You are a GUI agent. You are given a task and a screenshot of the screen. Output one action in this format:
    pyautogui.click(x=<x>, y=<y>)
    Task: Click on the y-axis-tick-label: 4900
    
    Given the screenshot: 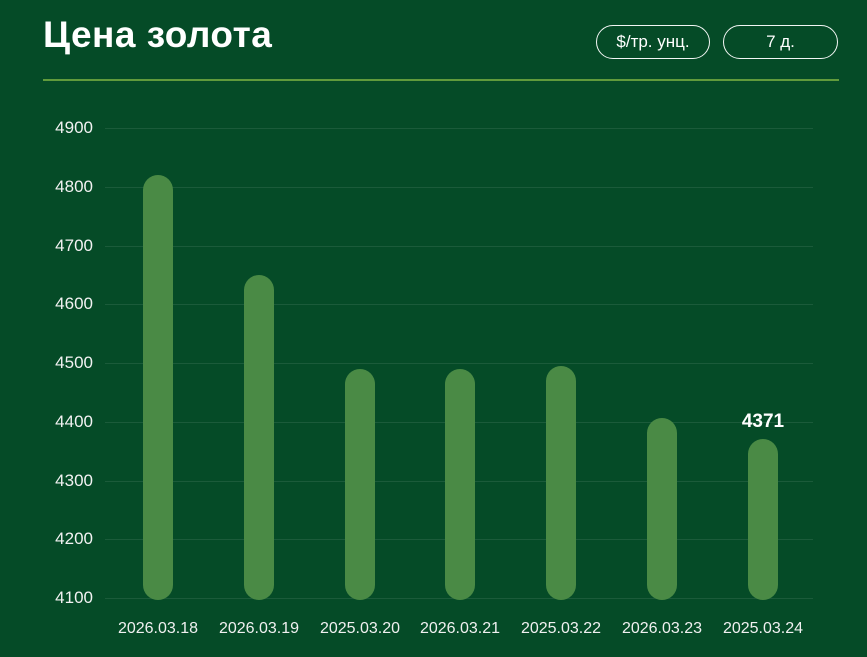 What is the action you would take?
    pyautogui.click(x=74, y=127)
    